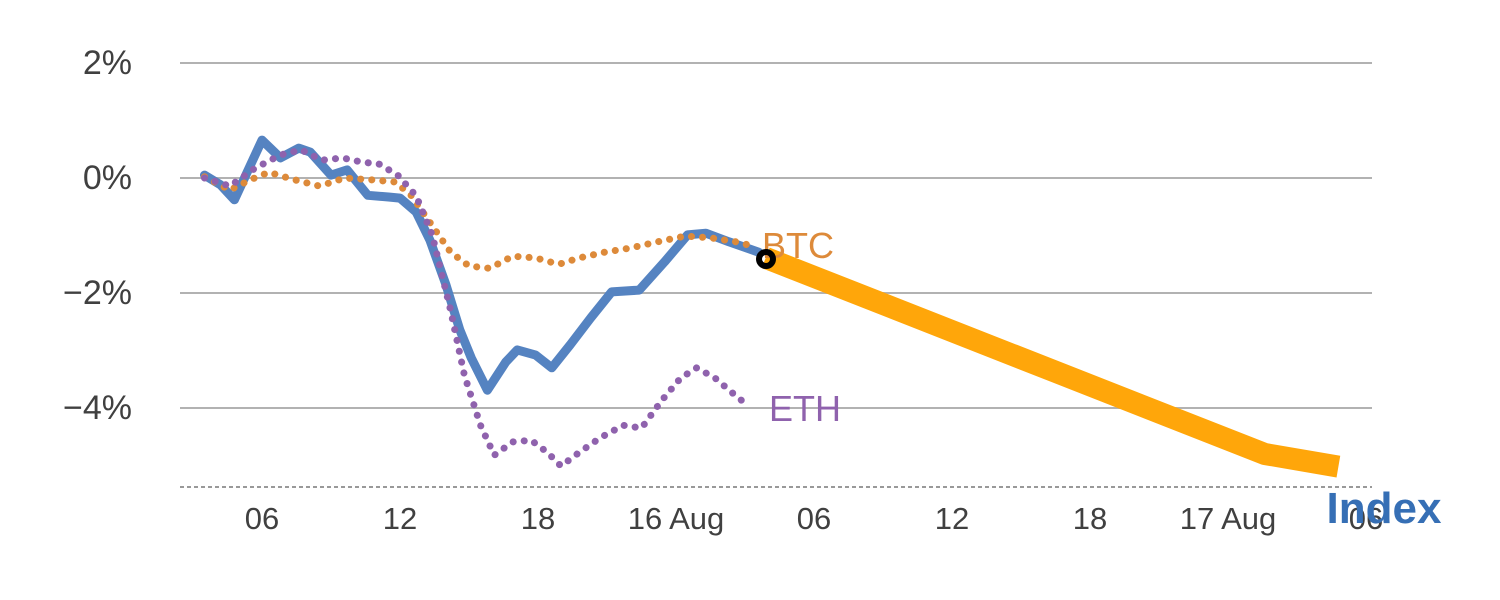 This screenshot has width=1500, height=600. Describe the element at coordinates (480, 220) in the screenshot. I see `series-line-btc` at that location.